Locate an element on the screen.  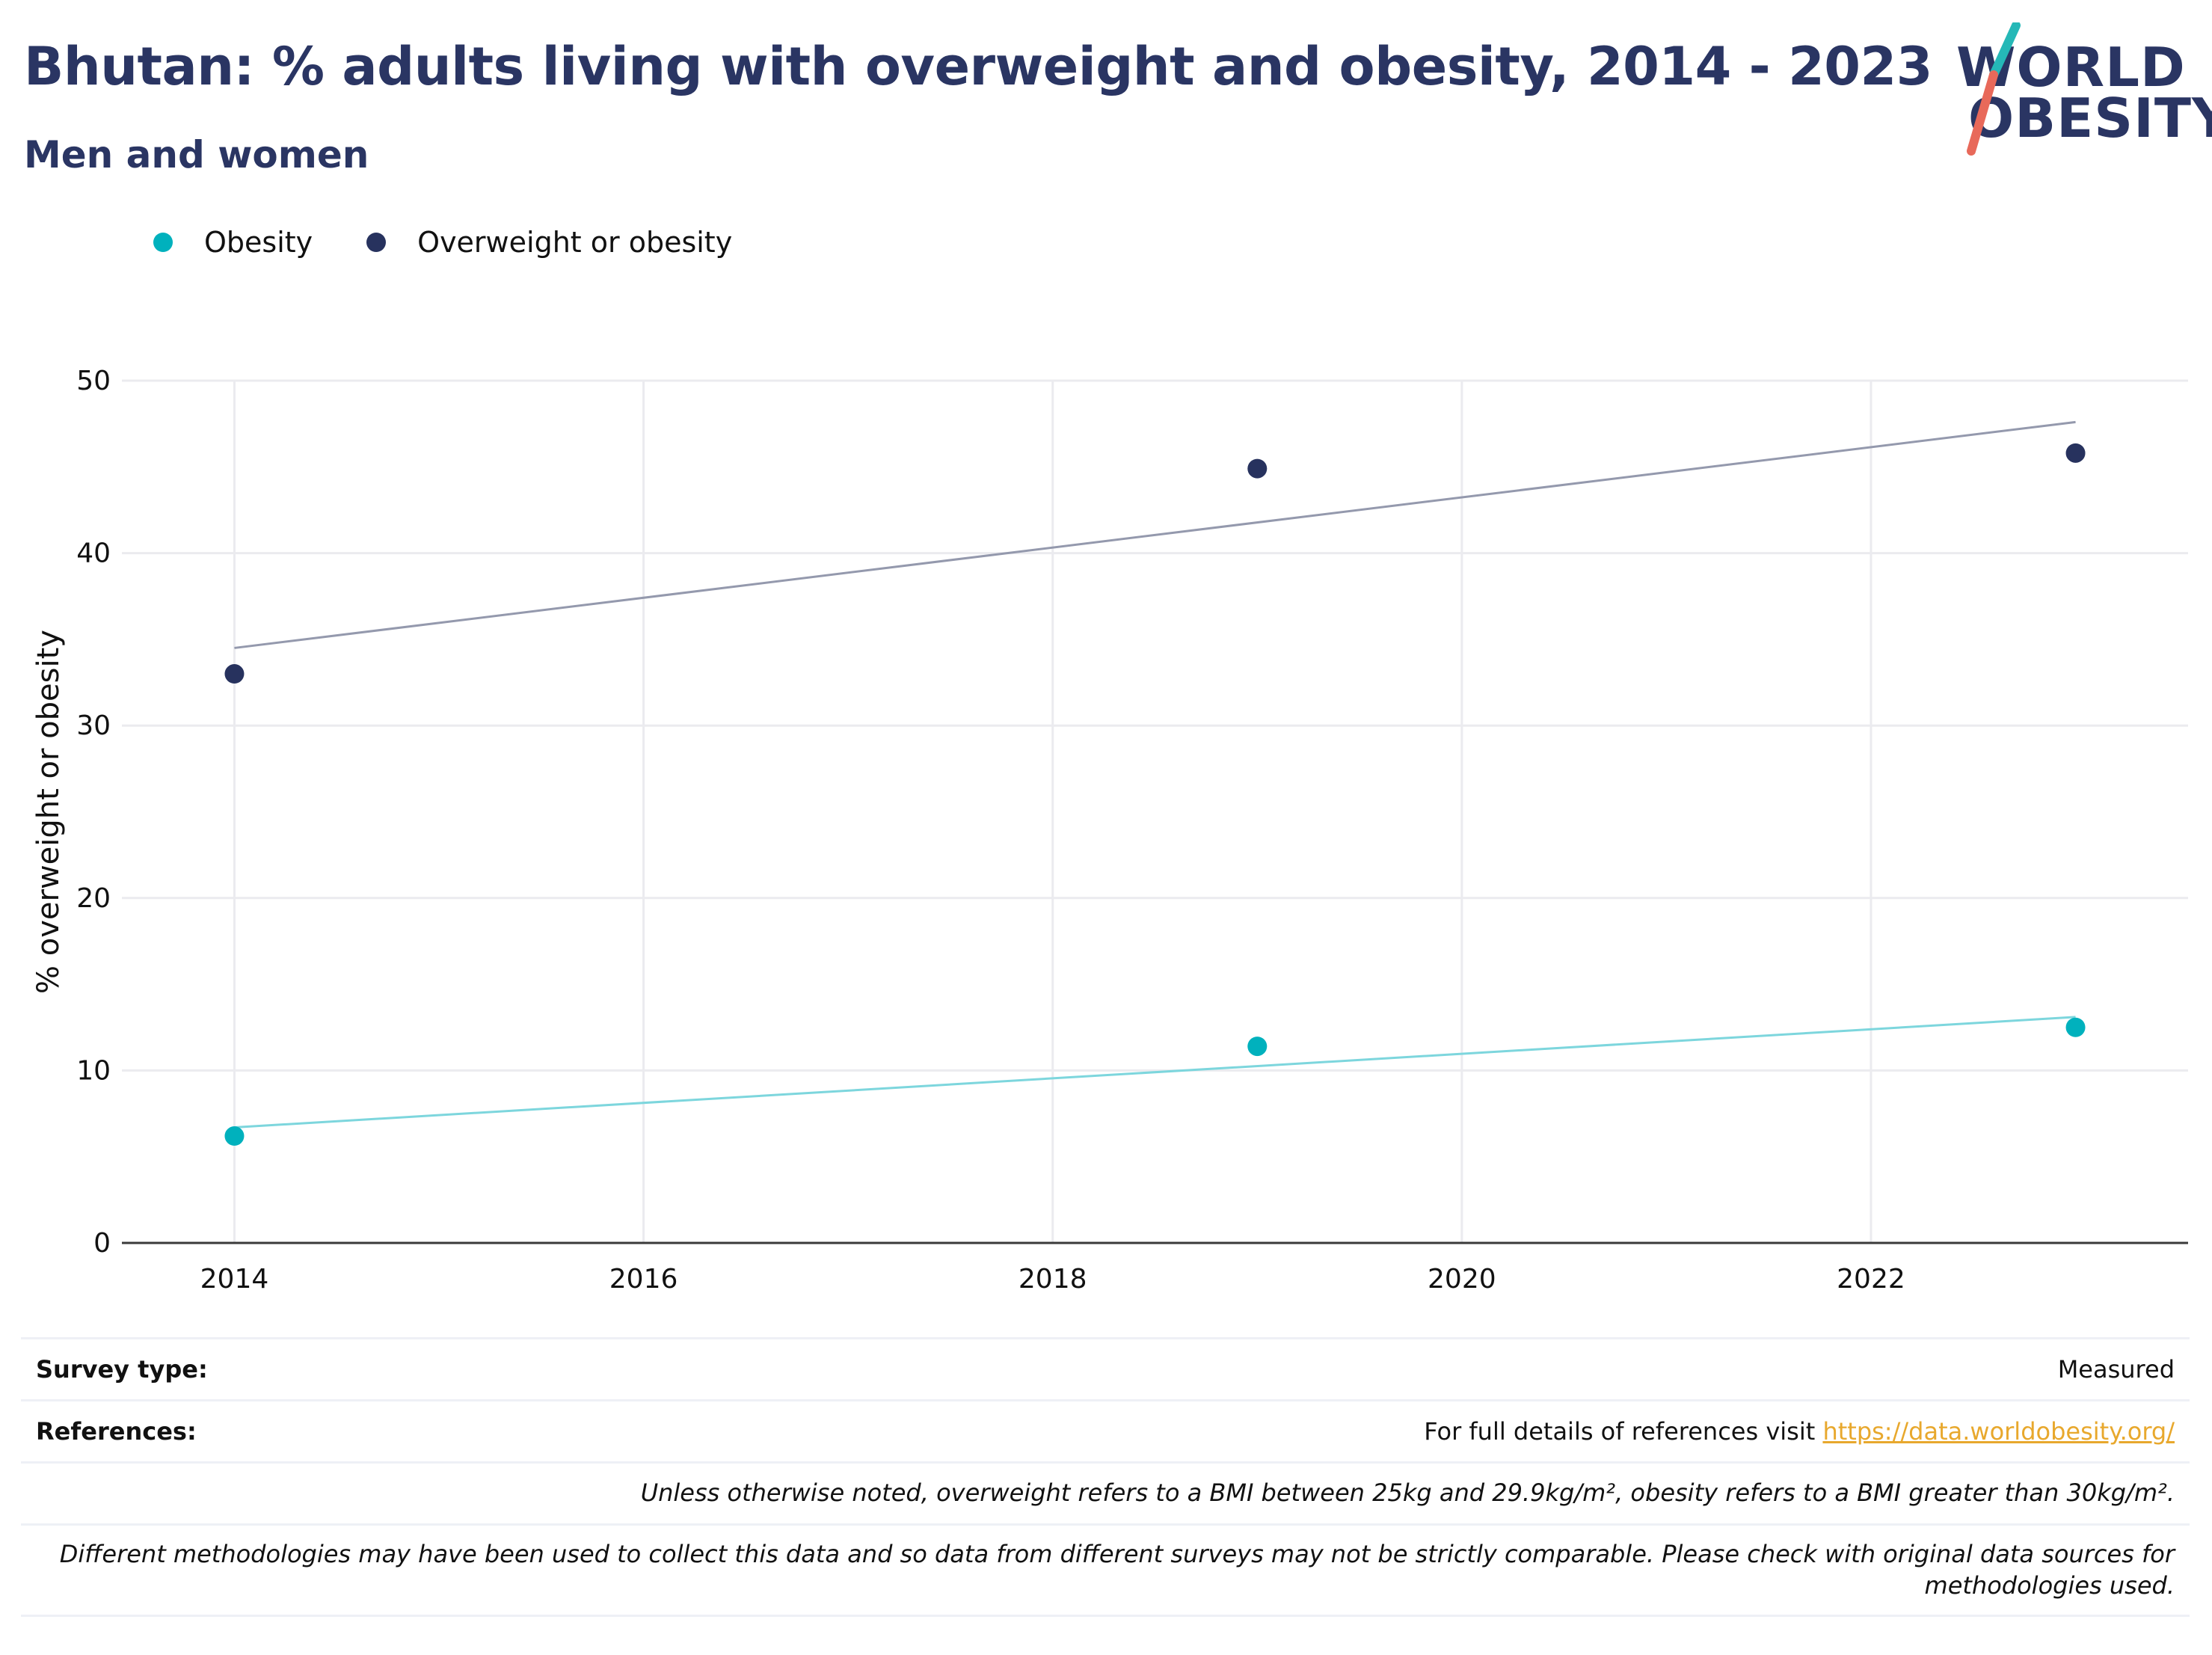
legend-marker-overweight is located at coordinates (376, 242).